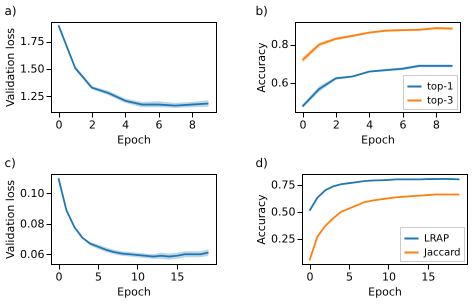 The image size is (474, 306). What do you see at coordinates (436, 239) in the screenshot?
I see `legend-label: LRAP` at bounding box center [436, 239].